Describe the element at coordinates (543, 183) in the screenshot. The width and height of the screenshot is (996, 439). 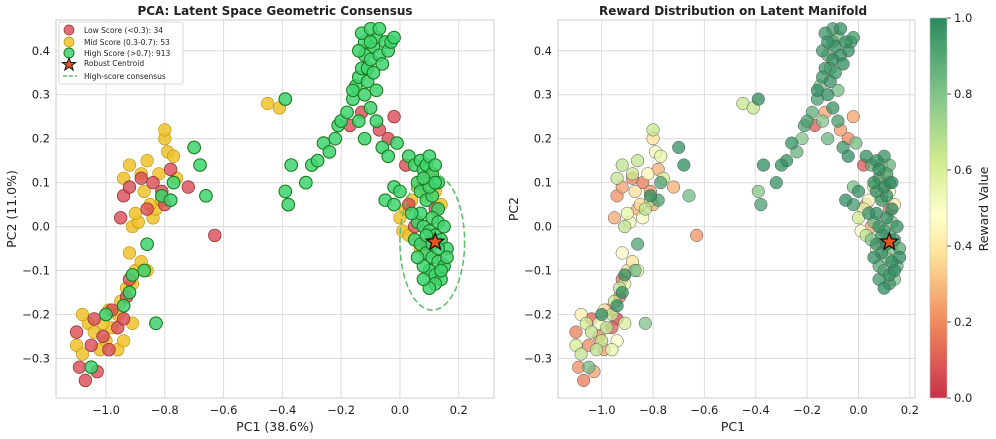
I see `right-ytick-label: 0.1` at that location.